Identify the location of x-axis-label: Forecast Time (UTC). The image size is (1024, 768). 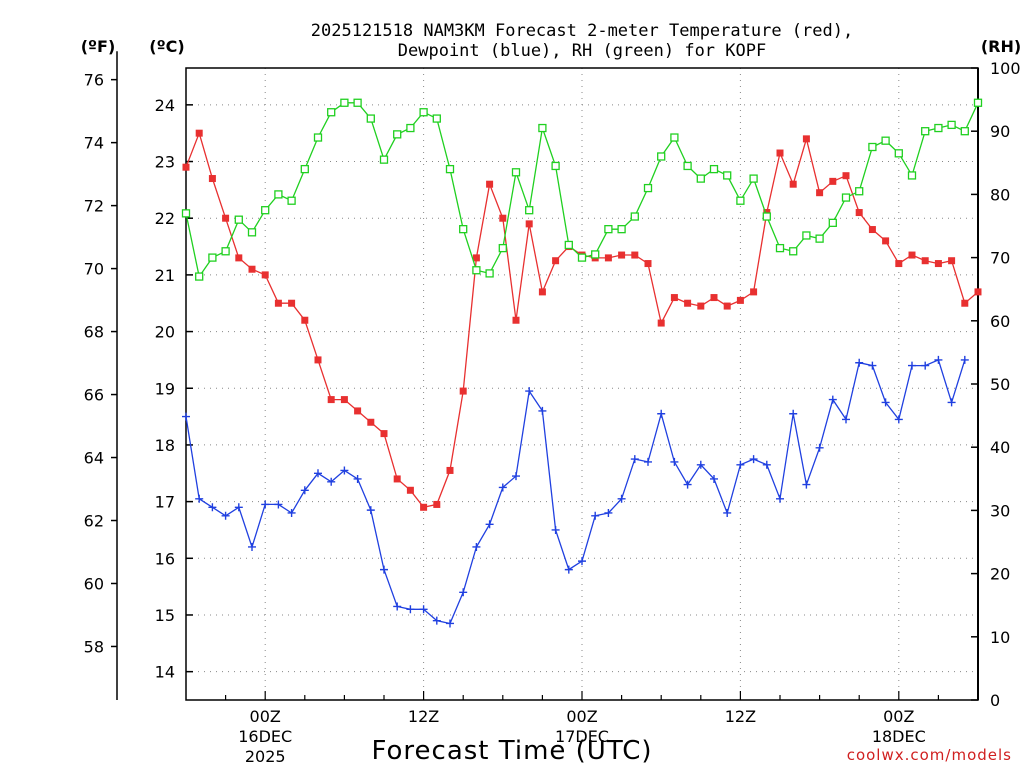
(511, 751).